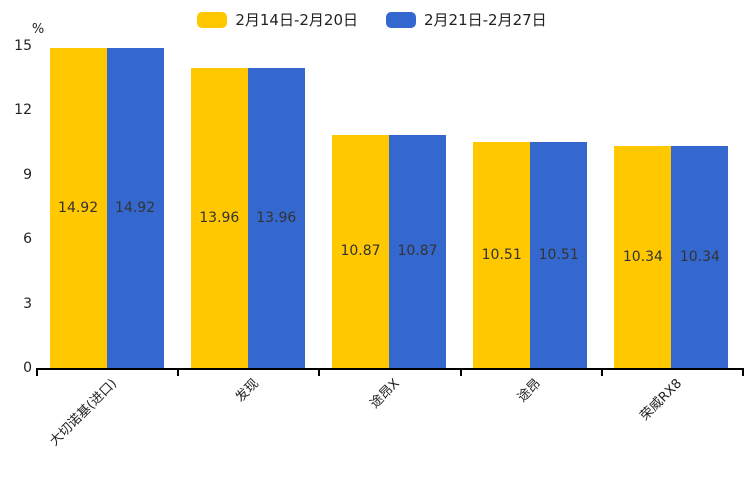 The width and height of the screenshot is (744, 496). What do you see at coordinates (296, 20) in the screenshot?
I see `legend-label: 2月14日-2月20日` at bounding box center [296, 20].